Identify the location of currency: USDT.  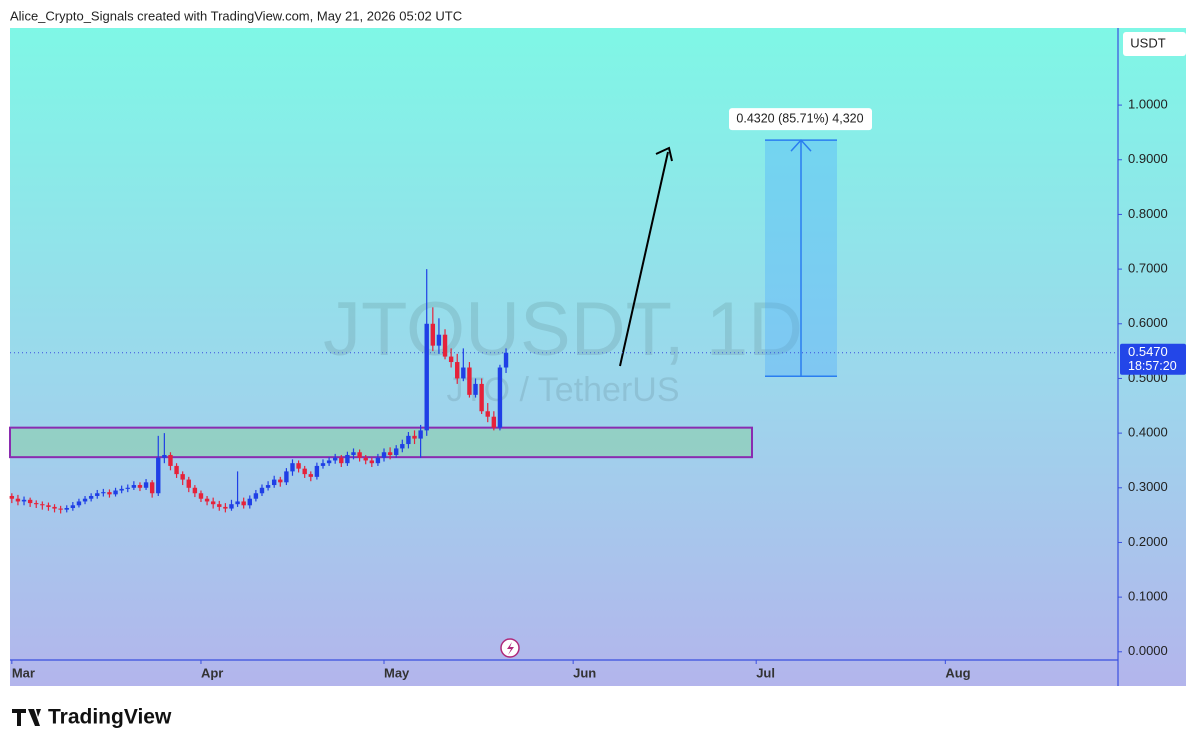
(1147, 42).